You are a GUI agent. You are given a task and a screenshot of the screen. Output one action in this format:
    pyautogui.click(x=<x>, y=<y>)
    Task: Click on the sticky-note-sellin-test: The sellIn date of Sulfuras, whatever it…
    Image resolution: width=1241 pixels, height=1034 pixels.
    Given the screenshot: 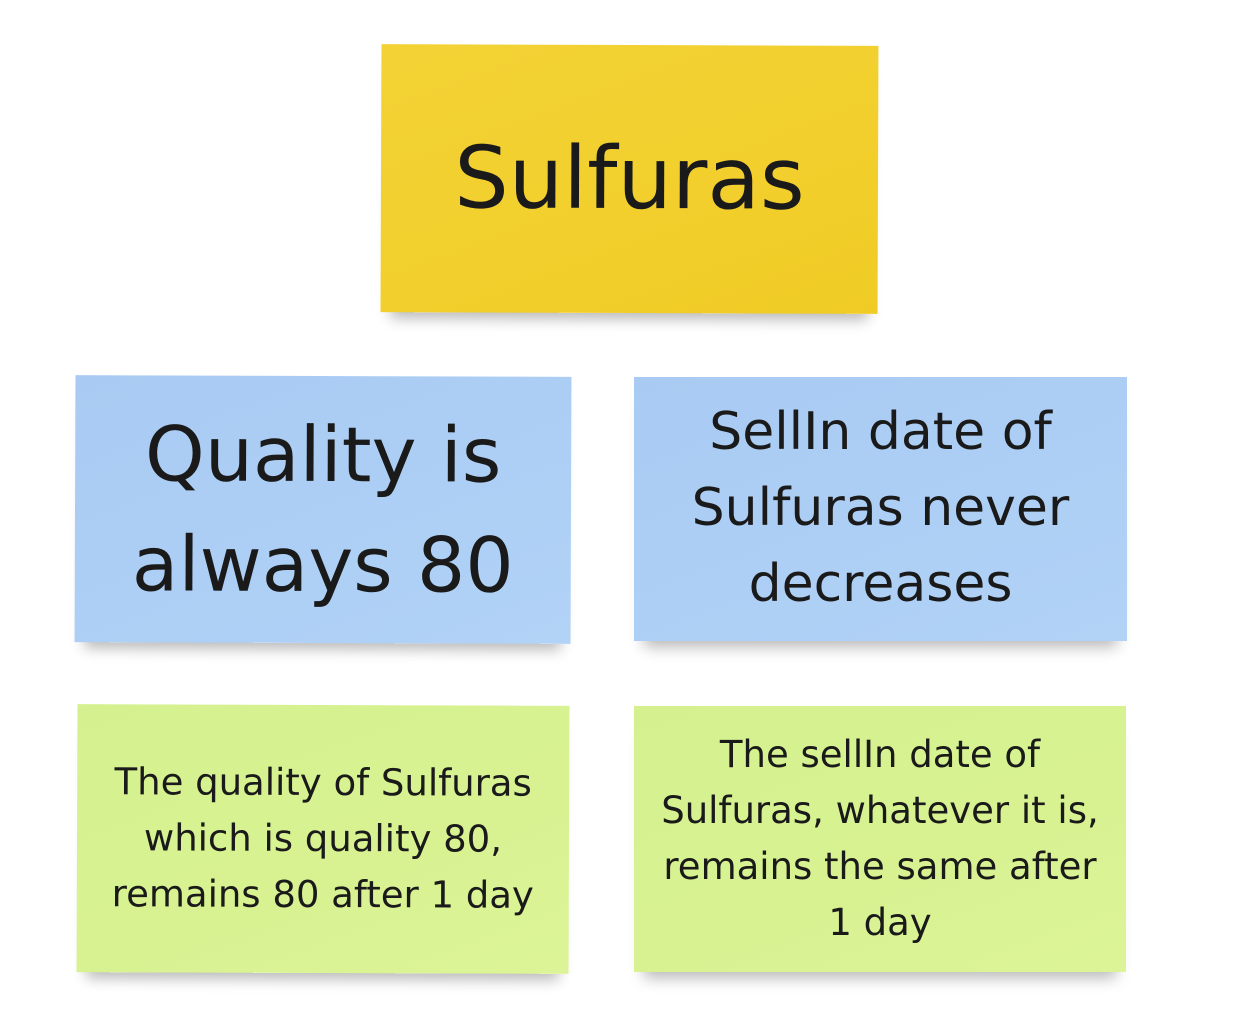 What is the action you would take?
    pyautogui.click(x=880, y=839)
    